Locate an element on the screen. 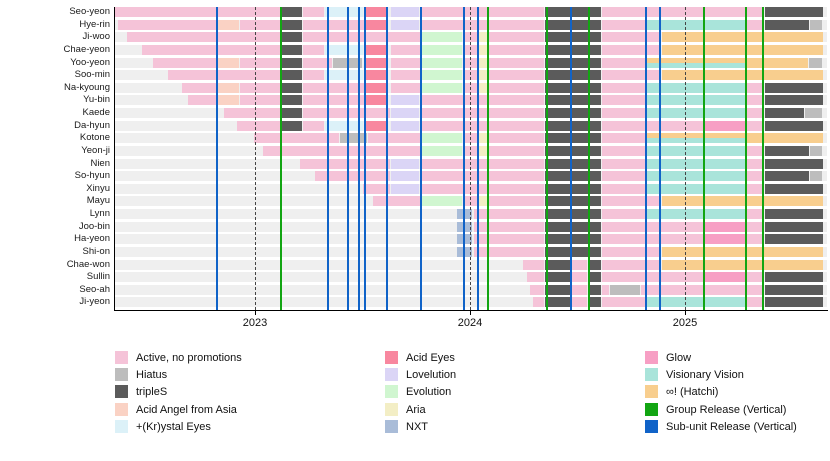  y-axis-line is located at coordinates (114, 158).